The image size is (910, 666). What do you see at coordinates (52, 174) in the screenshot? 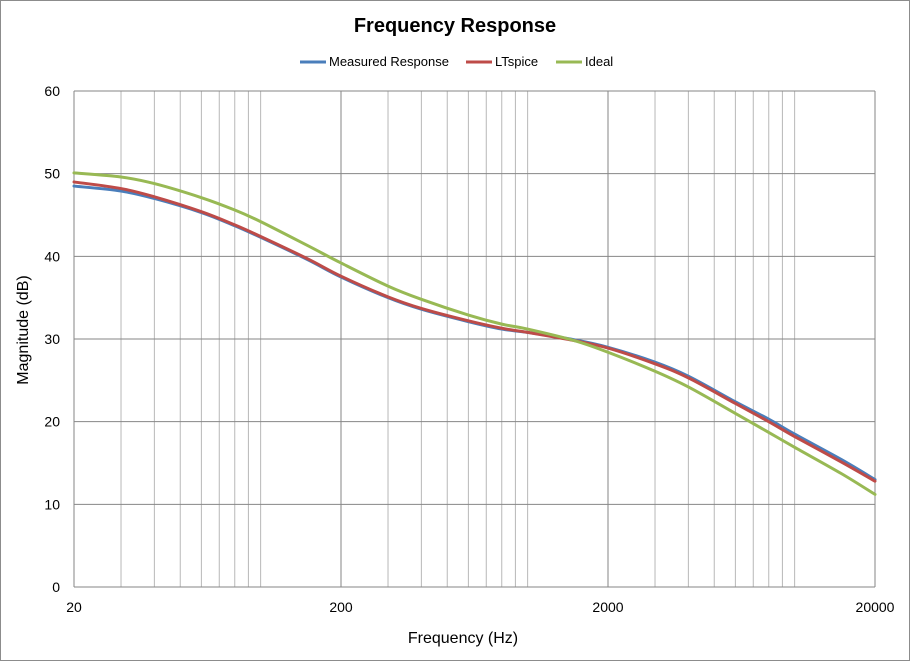
I see `y-tick-label: 50` at bounding box center [52, 174].